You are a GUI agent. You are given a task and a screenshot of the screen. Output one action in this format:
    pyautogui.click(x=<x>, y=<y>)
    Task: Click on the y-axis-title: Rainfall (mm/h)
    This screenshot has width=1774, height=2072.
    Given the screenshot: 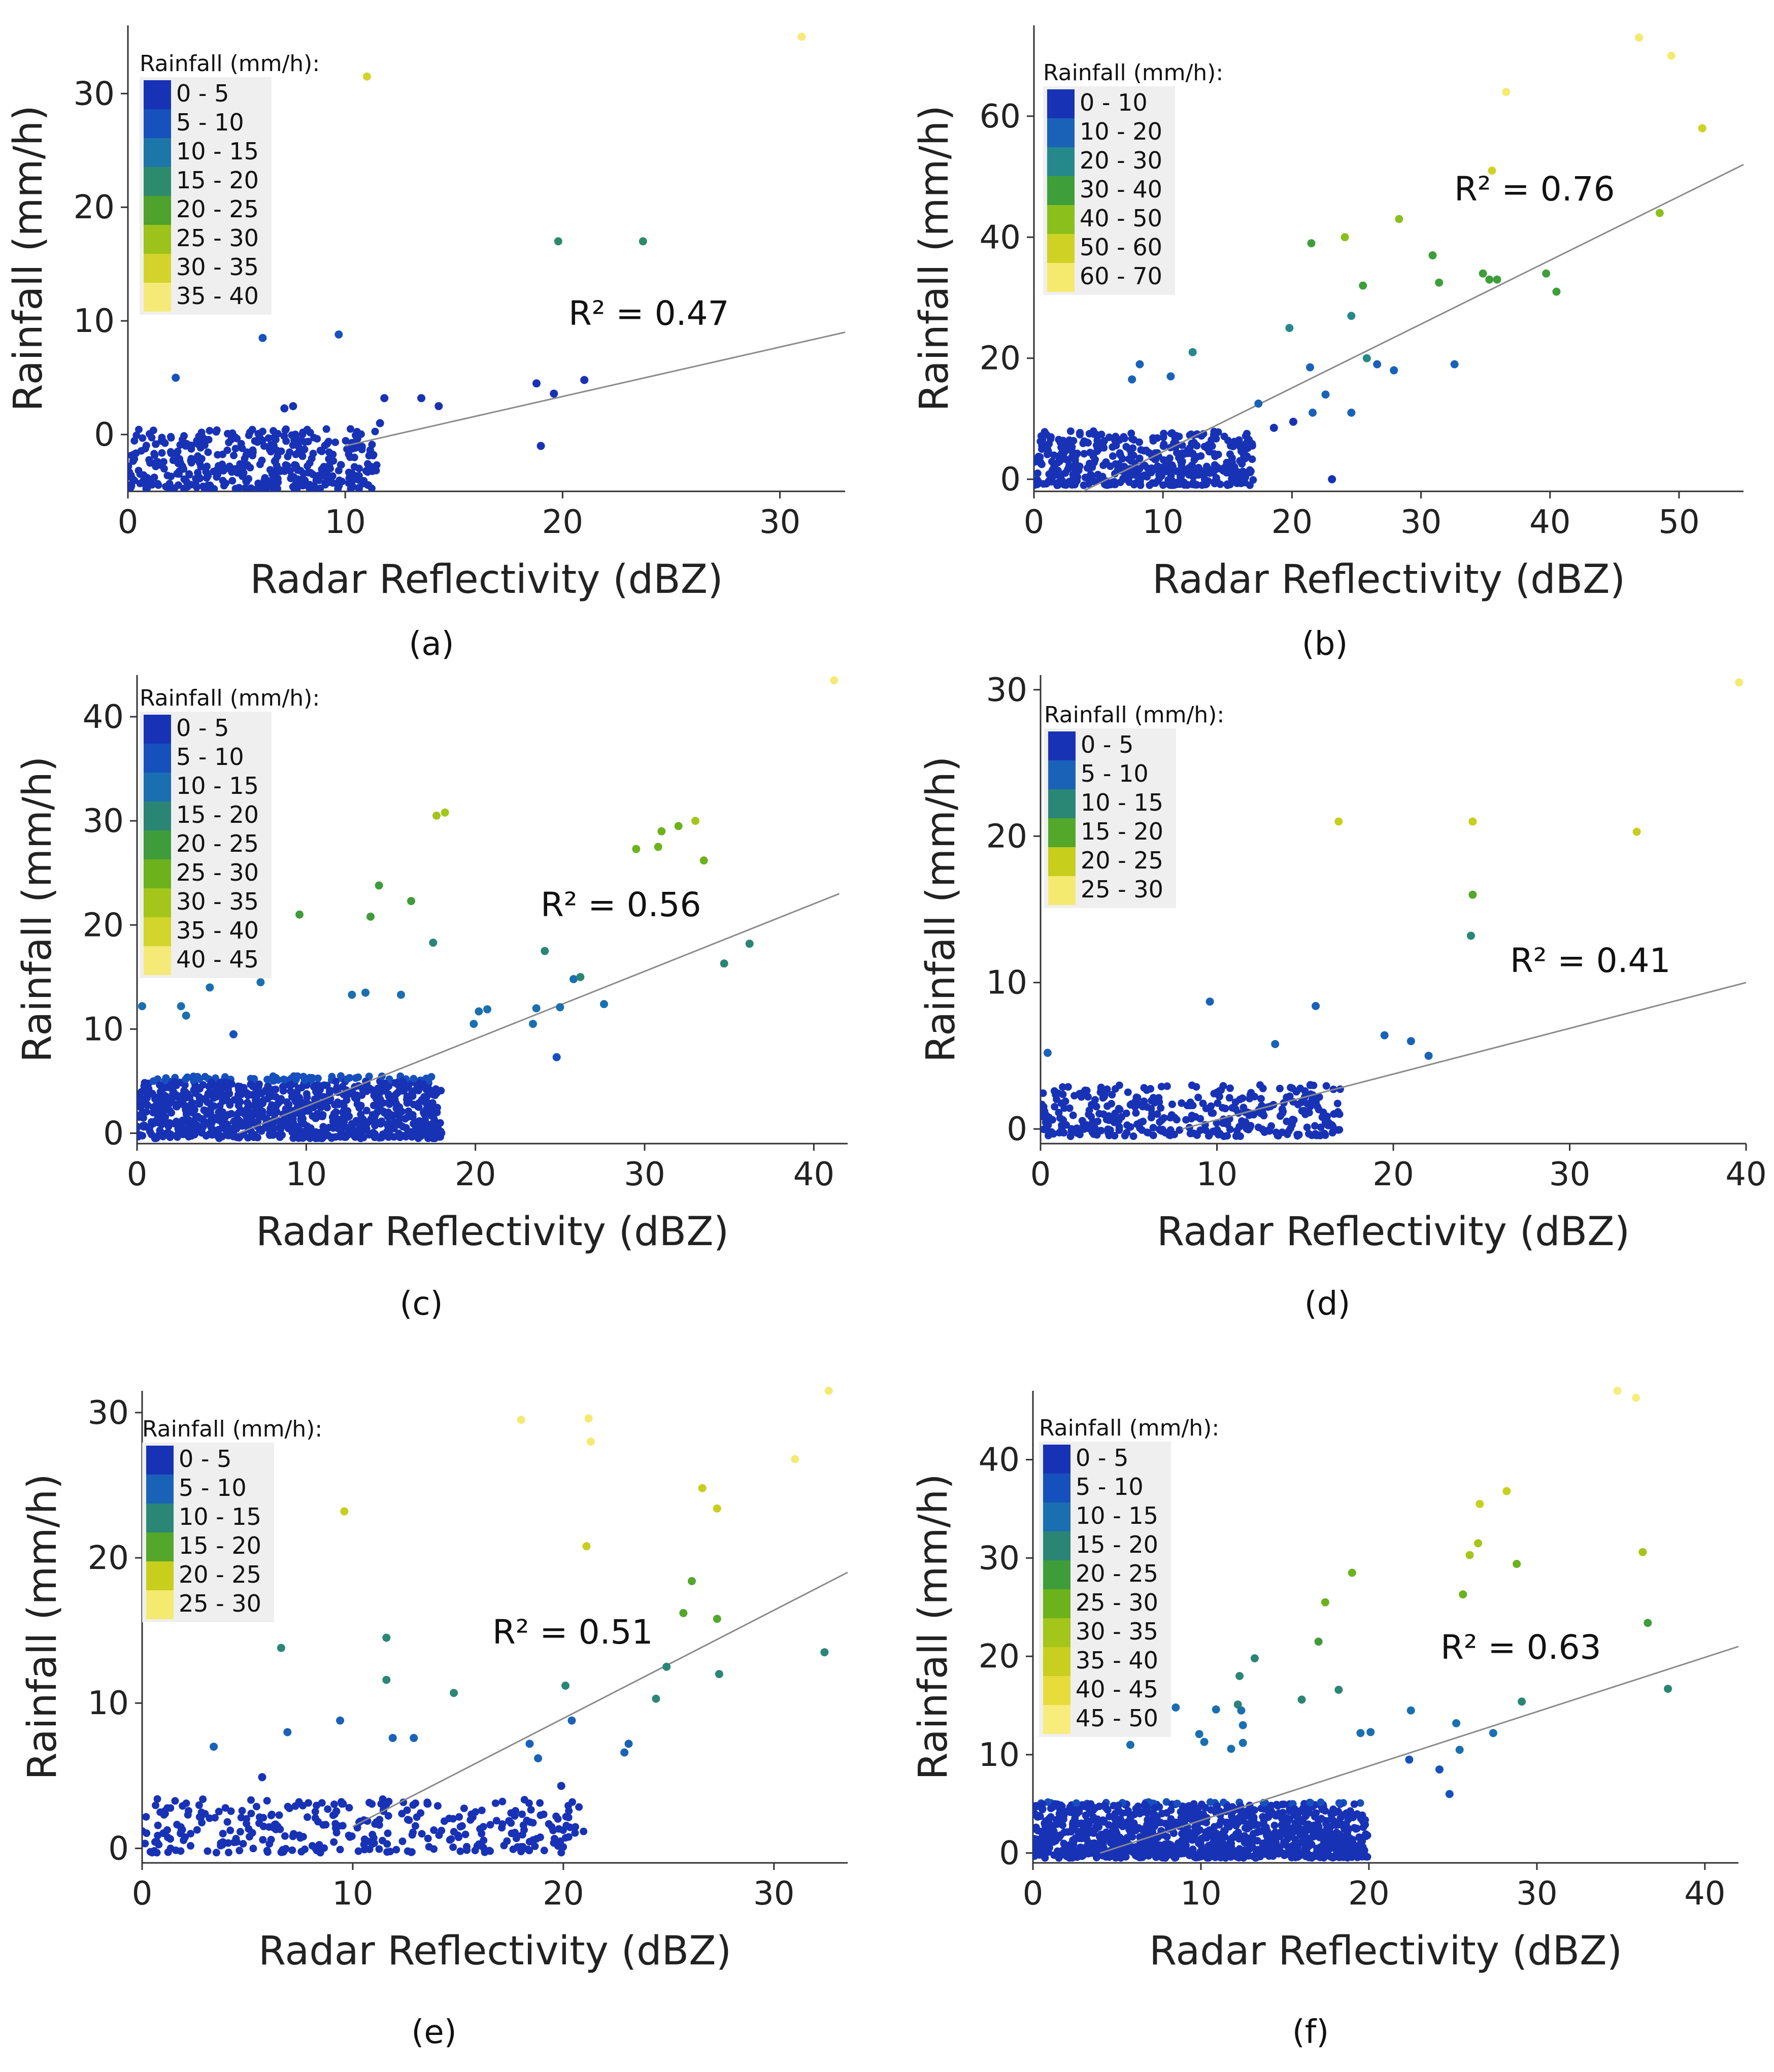 What is the action you would take?
    pyautogui.click(x=42, y=1627)
    